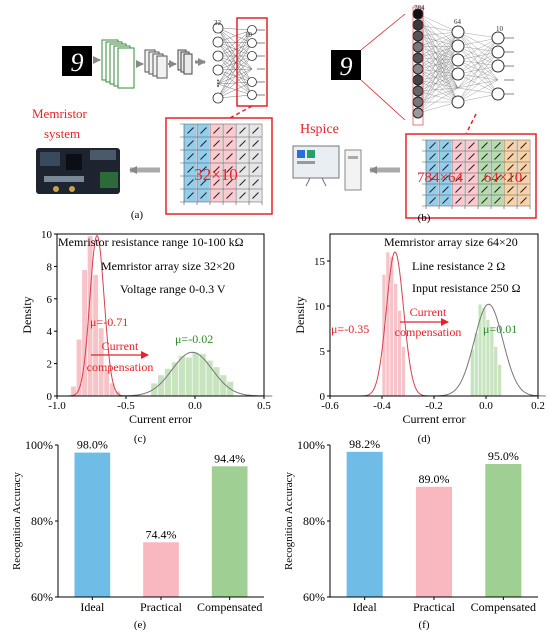 This screenshot has width=550, height=632. I want to click on mu-label-after-d: μ=0.01, so click(500, 329).